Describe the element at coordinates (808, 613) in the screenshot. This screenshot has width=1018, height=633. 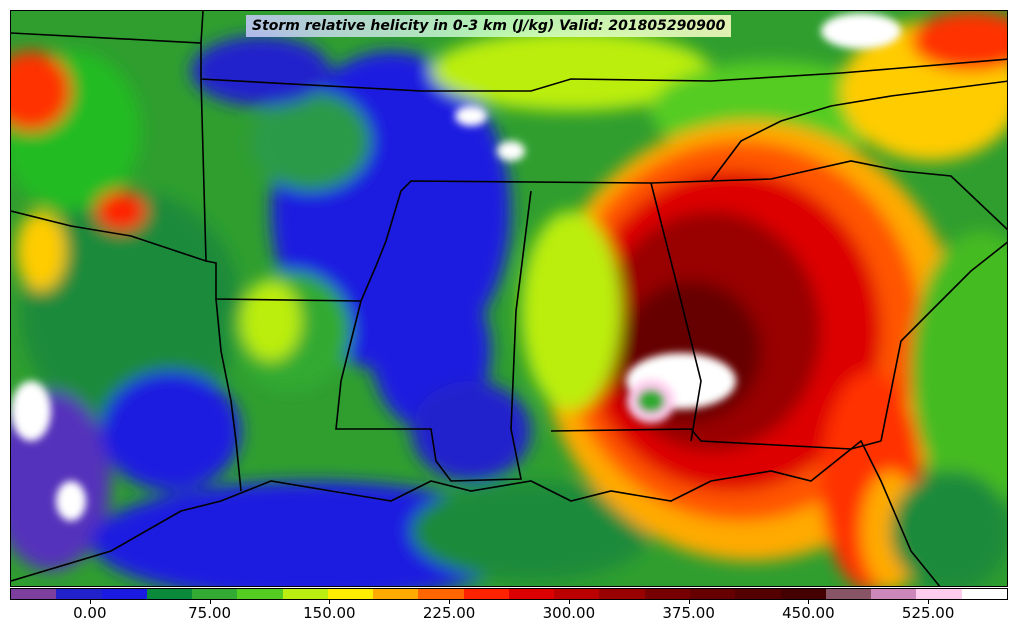
I see `colorbar-tick-label: 450.00` at that location.